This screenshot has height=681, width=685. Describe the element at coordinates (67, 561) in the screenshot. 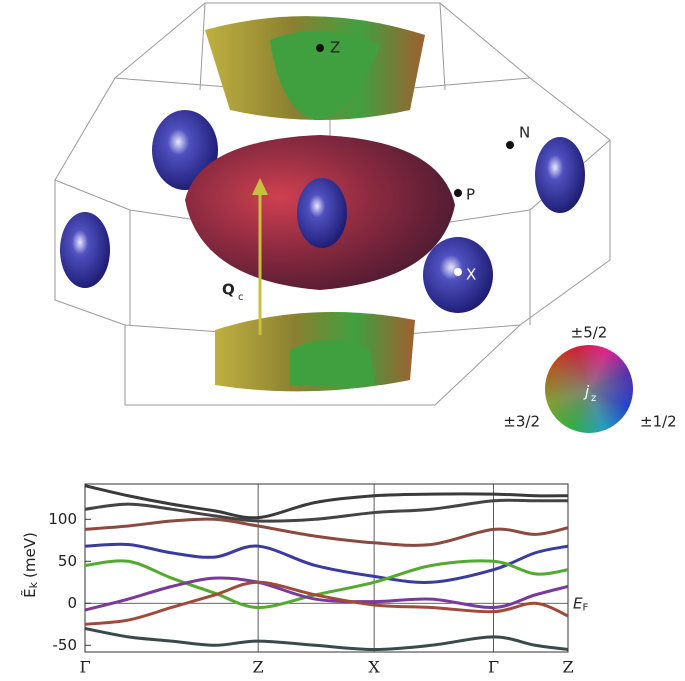

I see `y-tick-label: 50` at that location.